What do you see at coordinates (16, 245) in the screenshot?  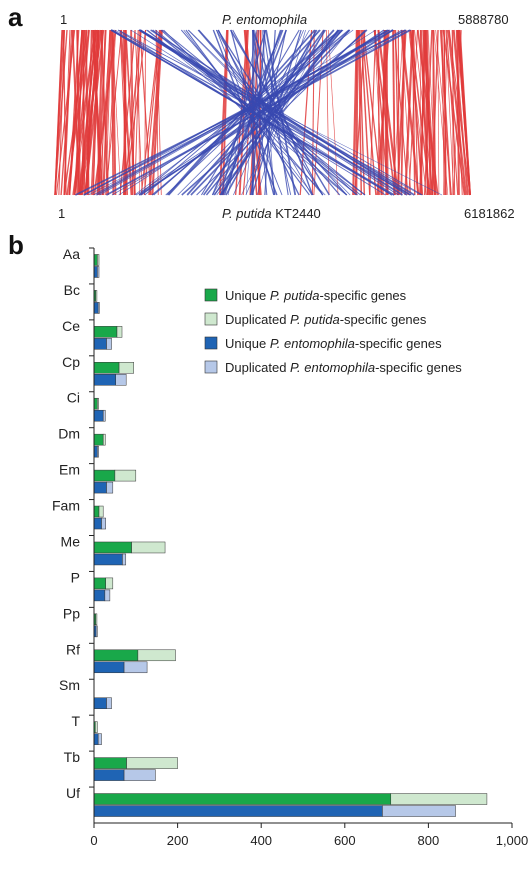 I see `panel-b-letter: b` at bounding box center [16, 245].